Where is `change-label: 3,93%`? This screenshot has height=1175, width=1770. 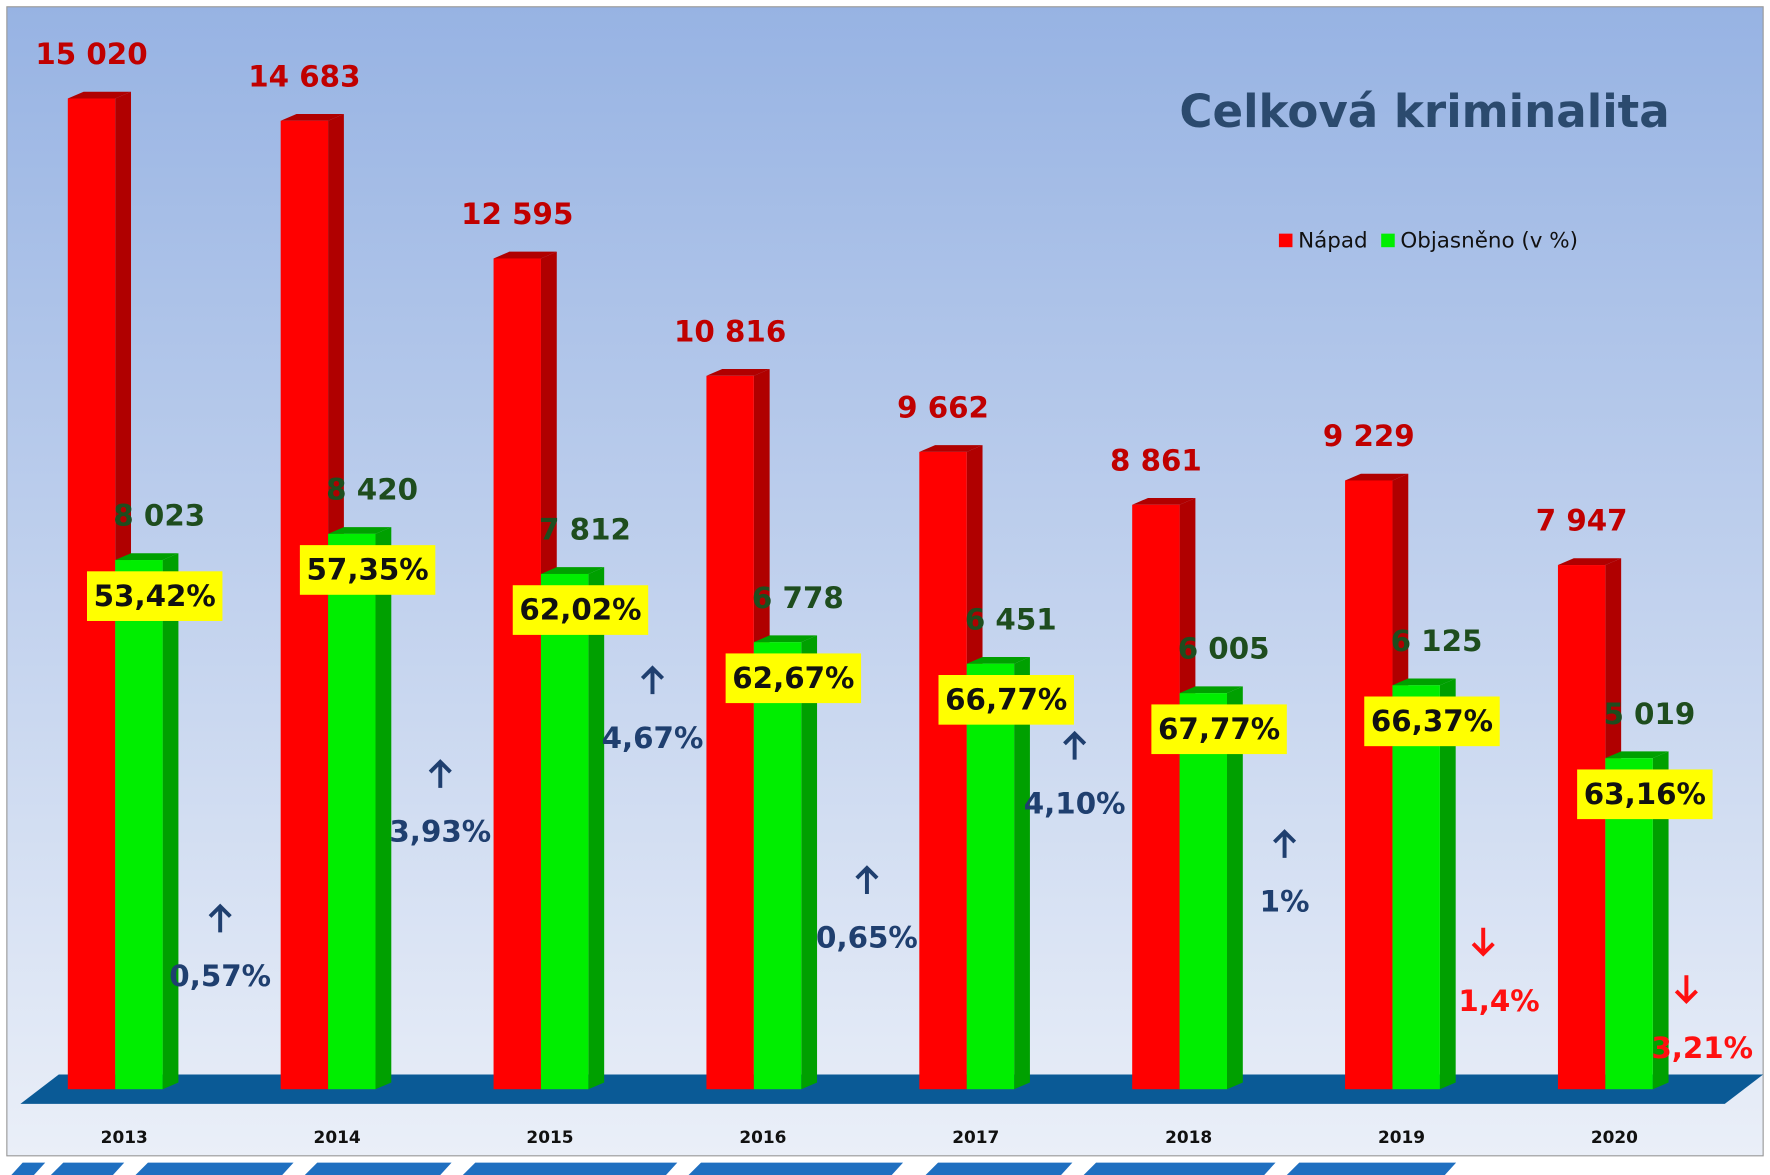 change-label: 3,93% is located at coordinates (440, 831).